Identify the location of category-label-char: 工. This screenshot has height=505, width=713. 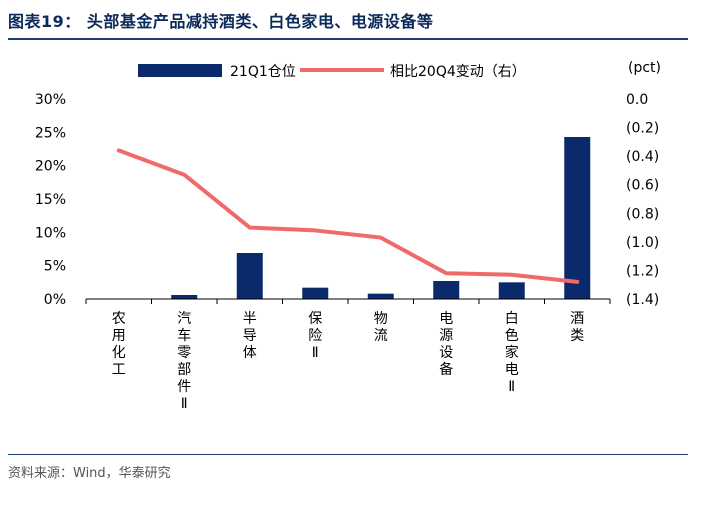
(119, 370).